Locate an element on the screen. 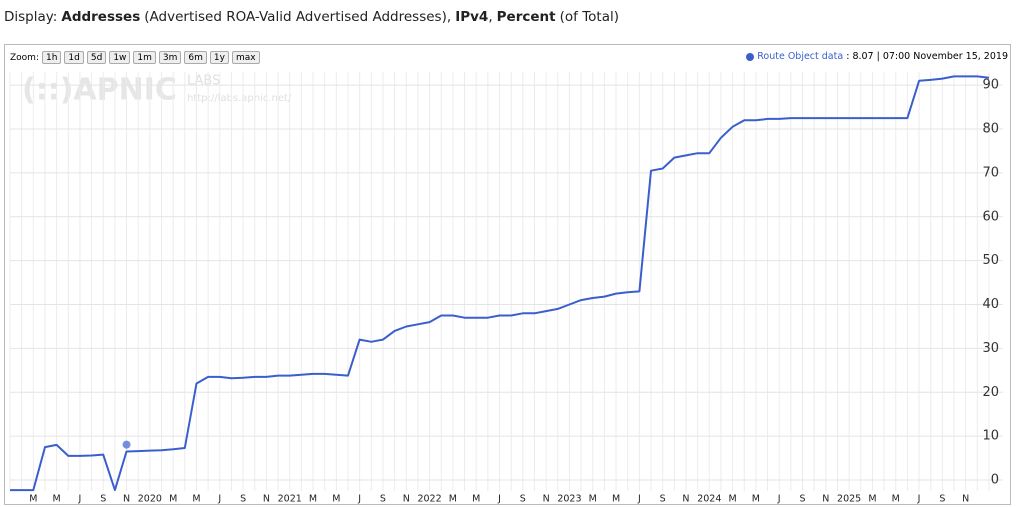 Image resolution: width=1024 pixels, height=507 pixels. watermark-logo: (::)APNIC is located at coordinates (99, 90).